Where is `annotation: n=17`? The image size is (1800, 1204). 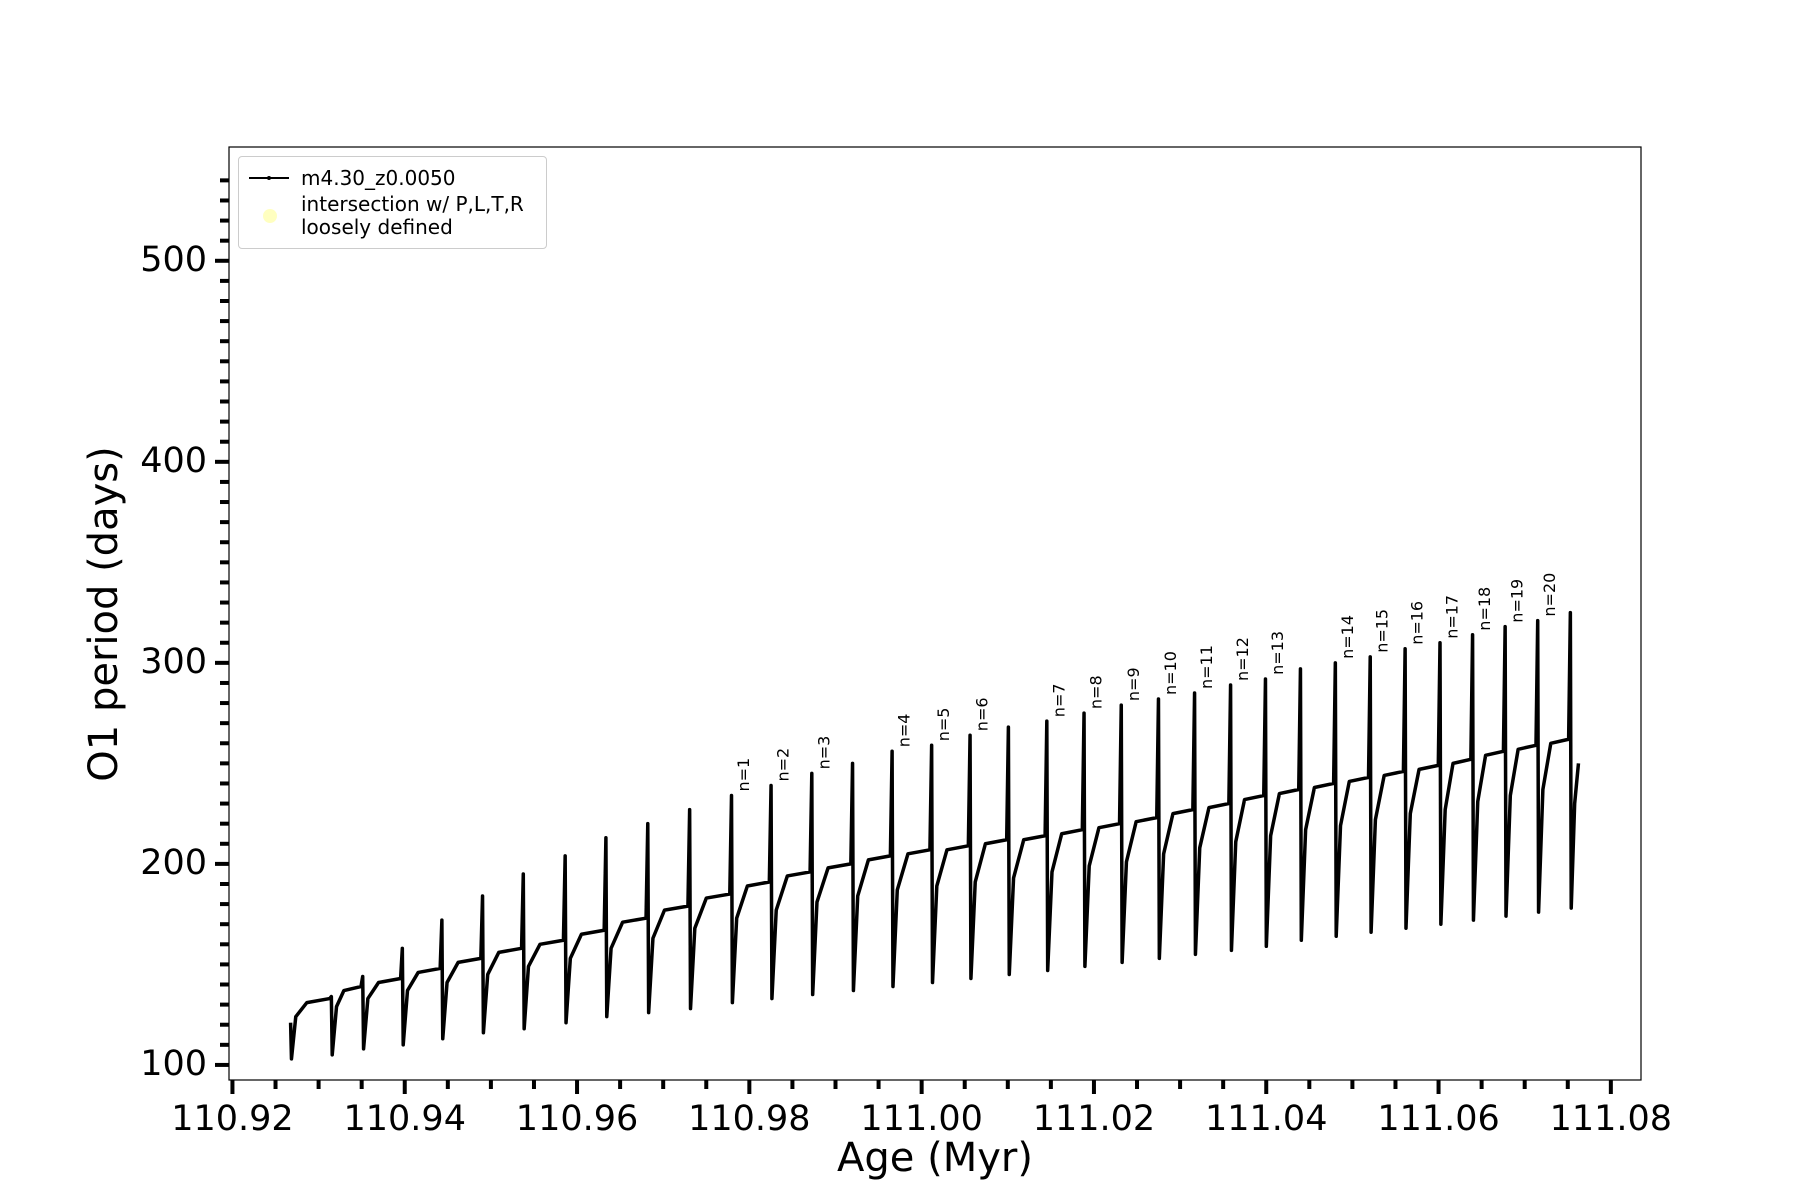 annotation: n=17 is located at coordinates (1452, 617).